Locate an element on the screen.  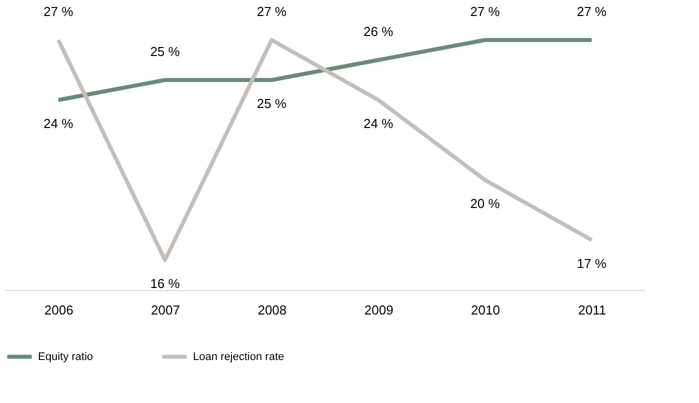
x-tick-label: 2010 is located at coordinates (485, 310).